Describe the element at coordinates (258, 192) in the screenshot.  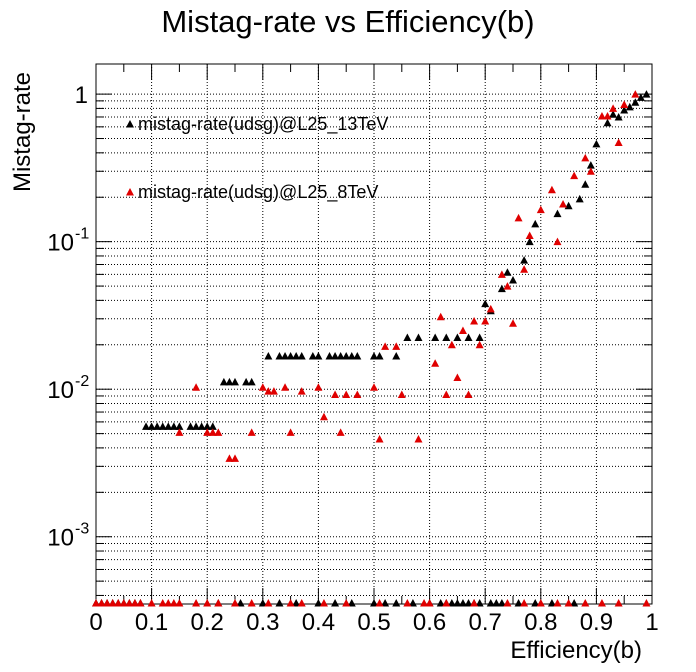
I see `legend-label: mistag-rate(udsg)@L25_8TeV` at that location.